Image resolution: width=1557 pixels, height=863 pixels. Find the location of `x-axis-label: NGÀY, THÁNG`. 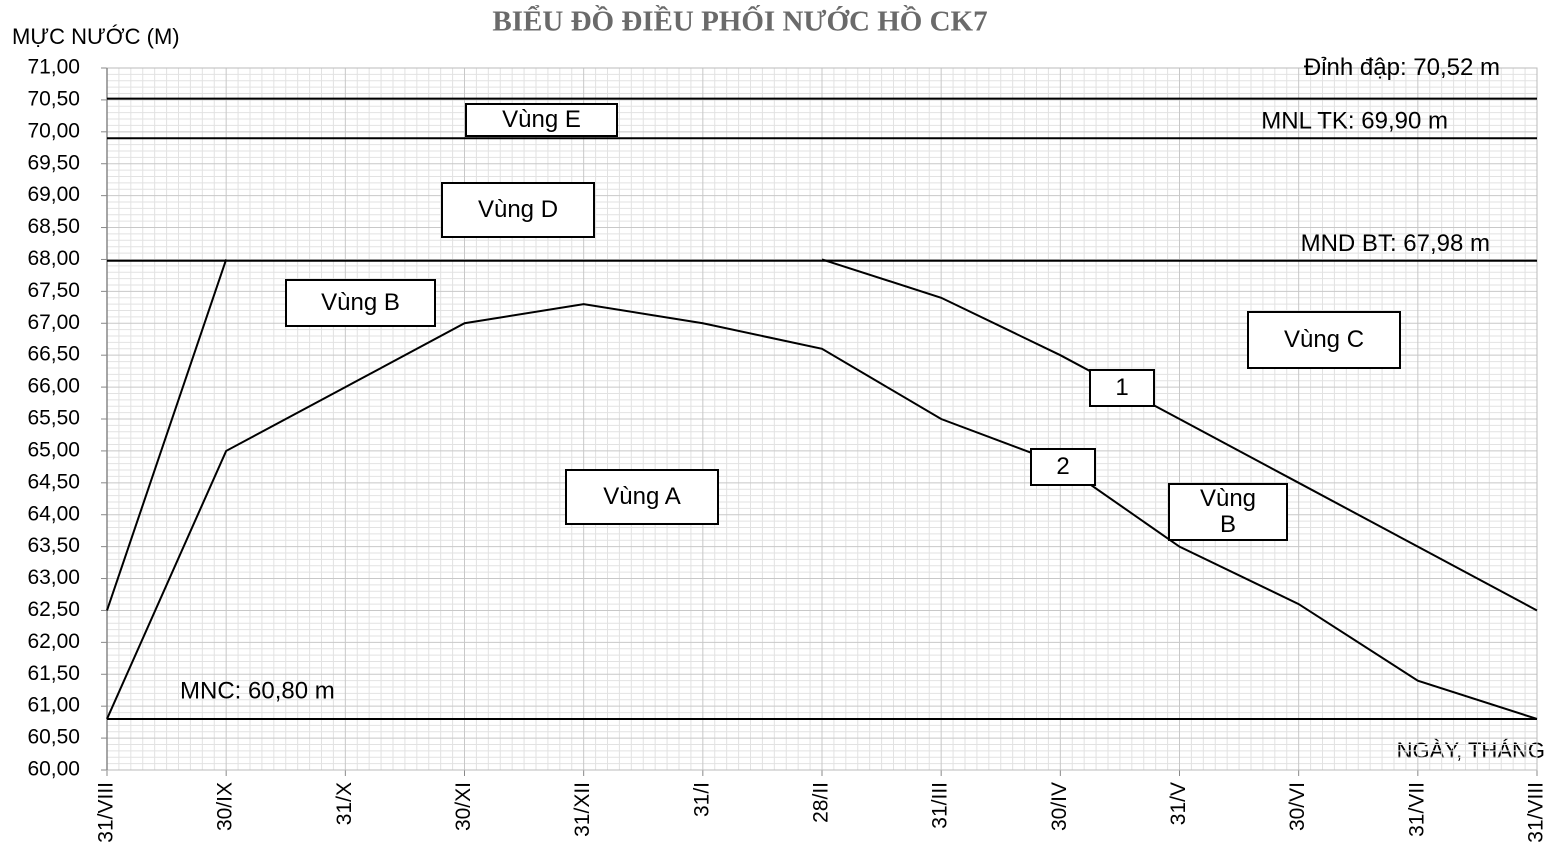

x-axis-label: NGÀY, THÁNG is located at coordinates (1471, 750).